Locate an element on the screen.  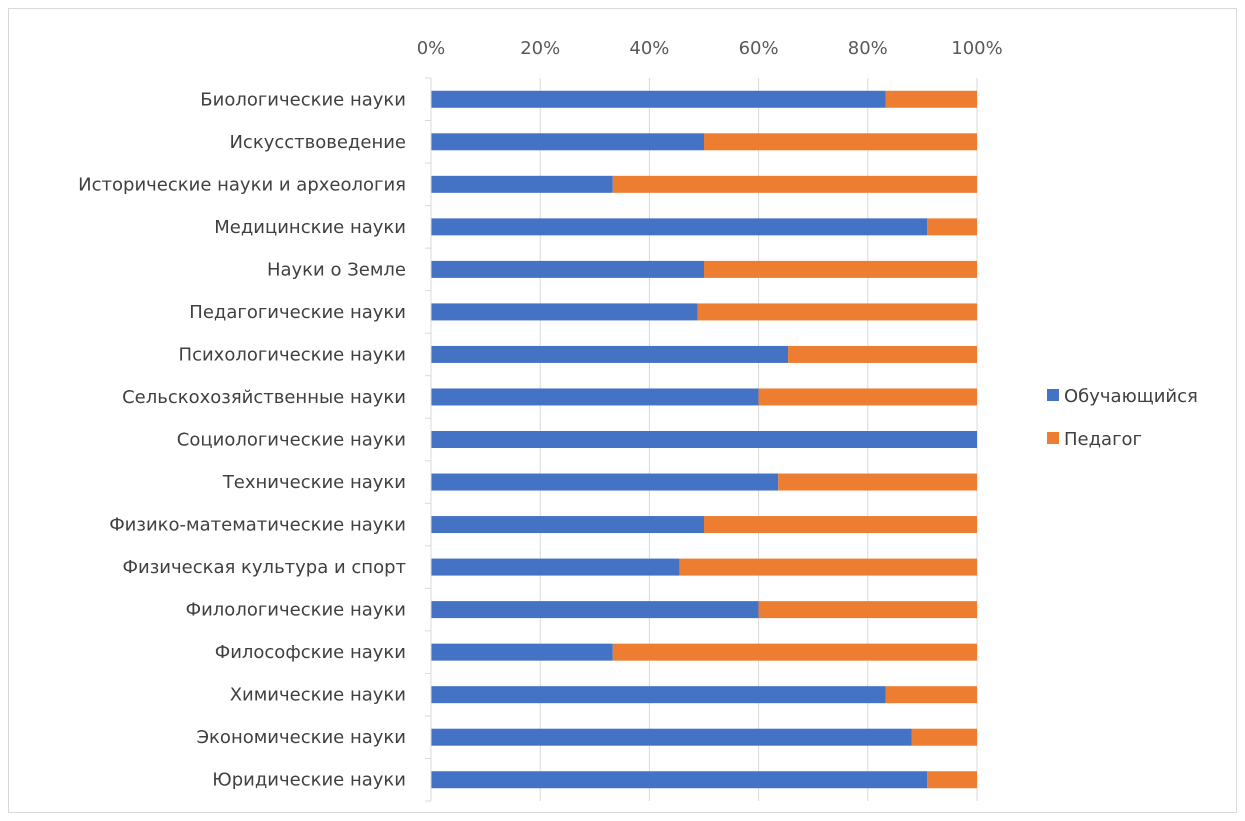
x-tick-label: 20% is located at coordinates (540, 48).